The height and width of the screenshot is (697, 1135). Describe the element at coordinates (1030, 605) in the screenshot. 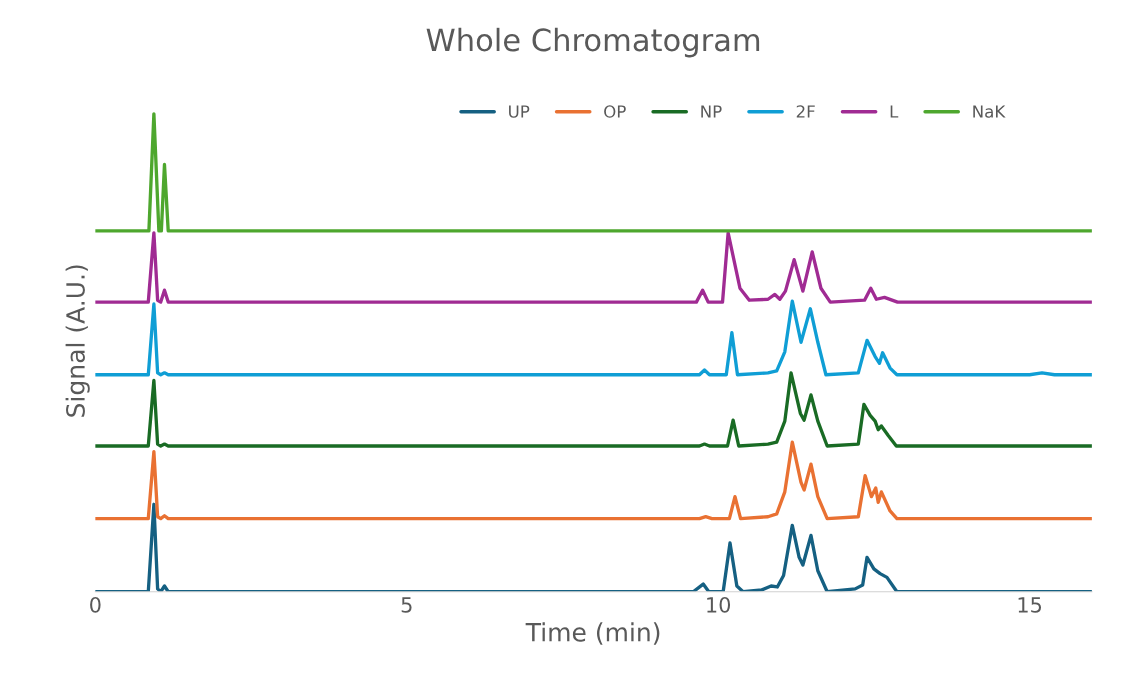

I see `x-tick-label: 15` at that location.